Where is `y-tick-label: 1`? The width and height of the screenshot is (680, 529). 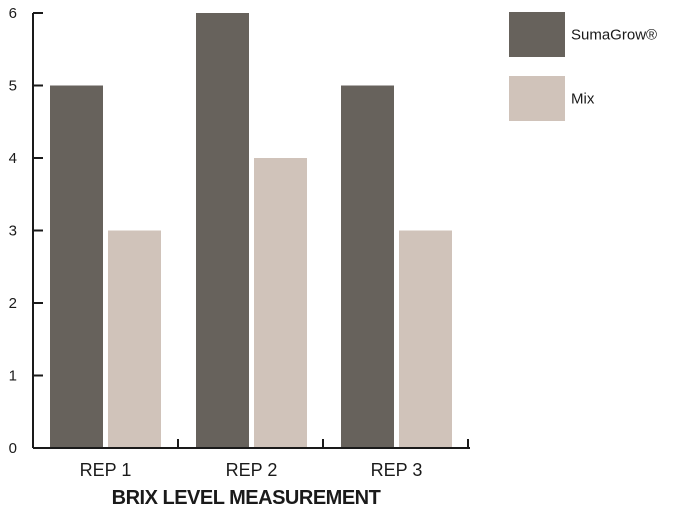 y-tick-label: 1 is located at coordinates (13, 376).